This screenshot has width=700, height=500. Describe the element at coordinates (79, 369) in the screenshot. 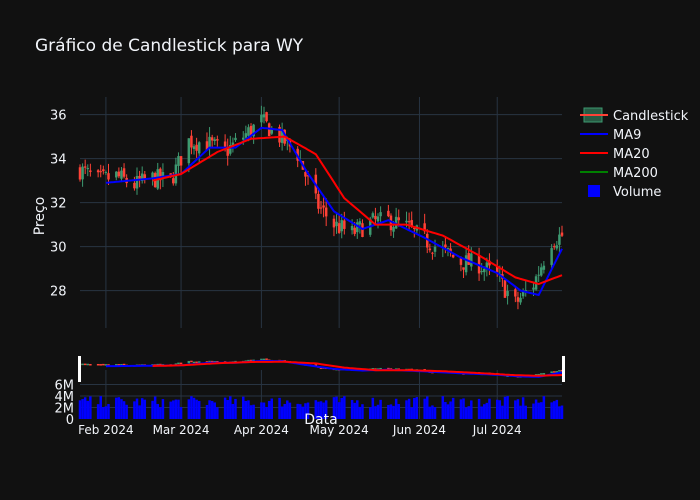

I see `slider-left-handle` at that location.